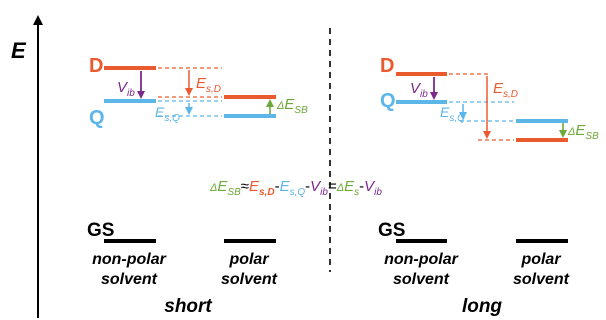 The image size is (606, 320). Describe the element at coordinates (482, 306) in the screenshot. I see `panel-title-long: long` at that location.